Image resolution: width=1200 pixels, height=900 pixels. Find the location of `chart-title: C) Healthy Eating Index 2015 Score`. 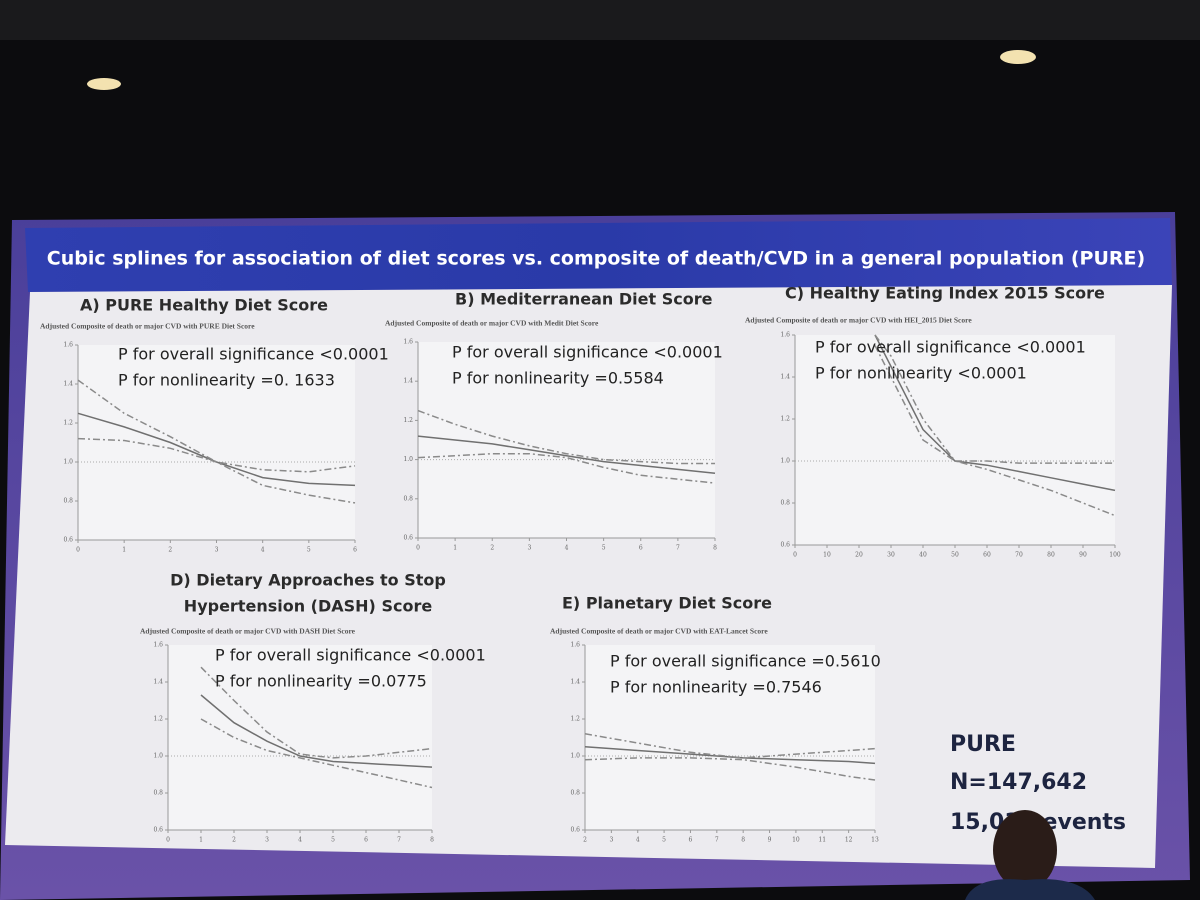

chart-title: C) Healthy Eating Index 2015 Score is located at coordinates (945, 293).